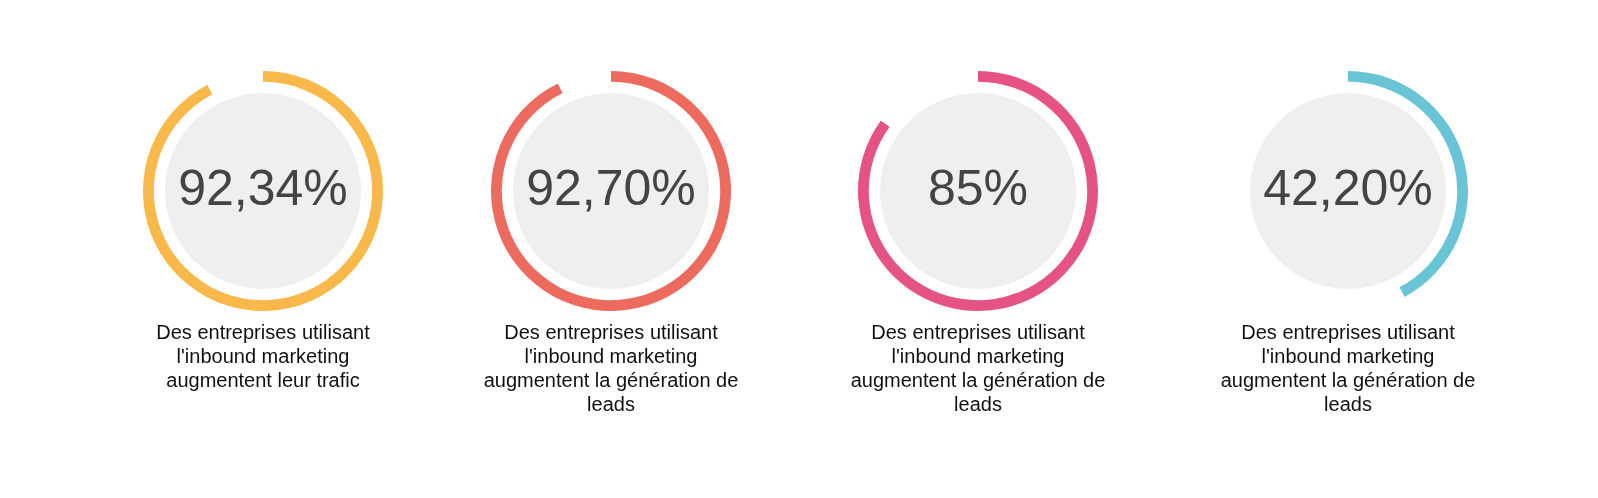 The width and height of the screenshot is (1598, 498). I want to click on text: Des entreprises utilisant l'inbound marketing augmentent leur trafic, so click(263, 356).